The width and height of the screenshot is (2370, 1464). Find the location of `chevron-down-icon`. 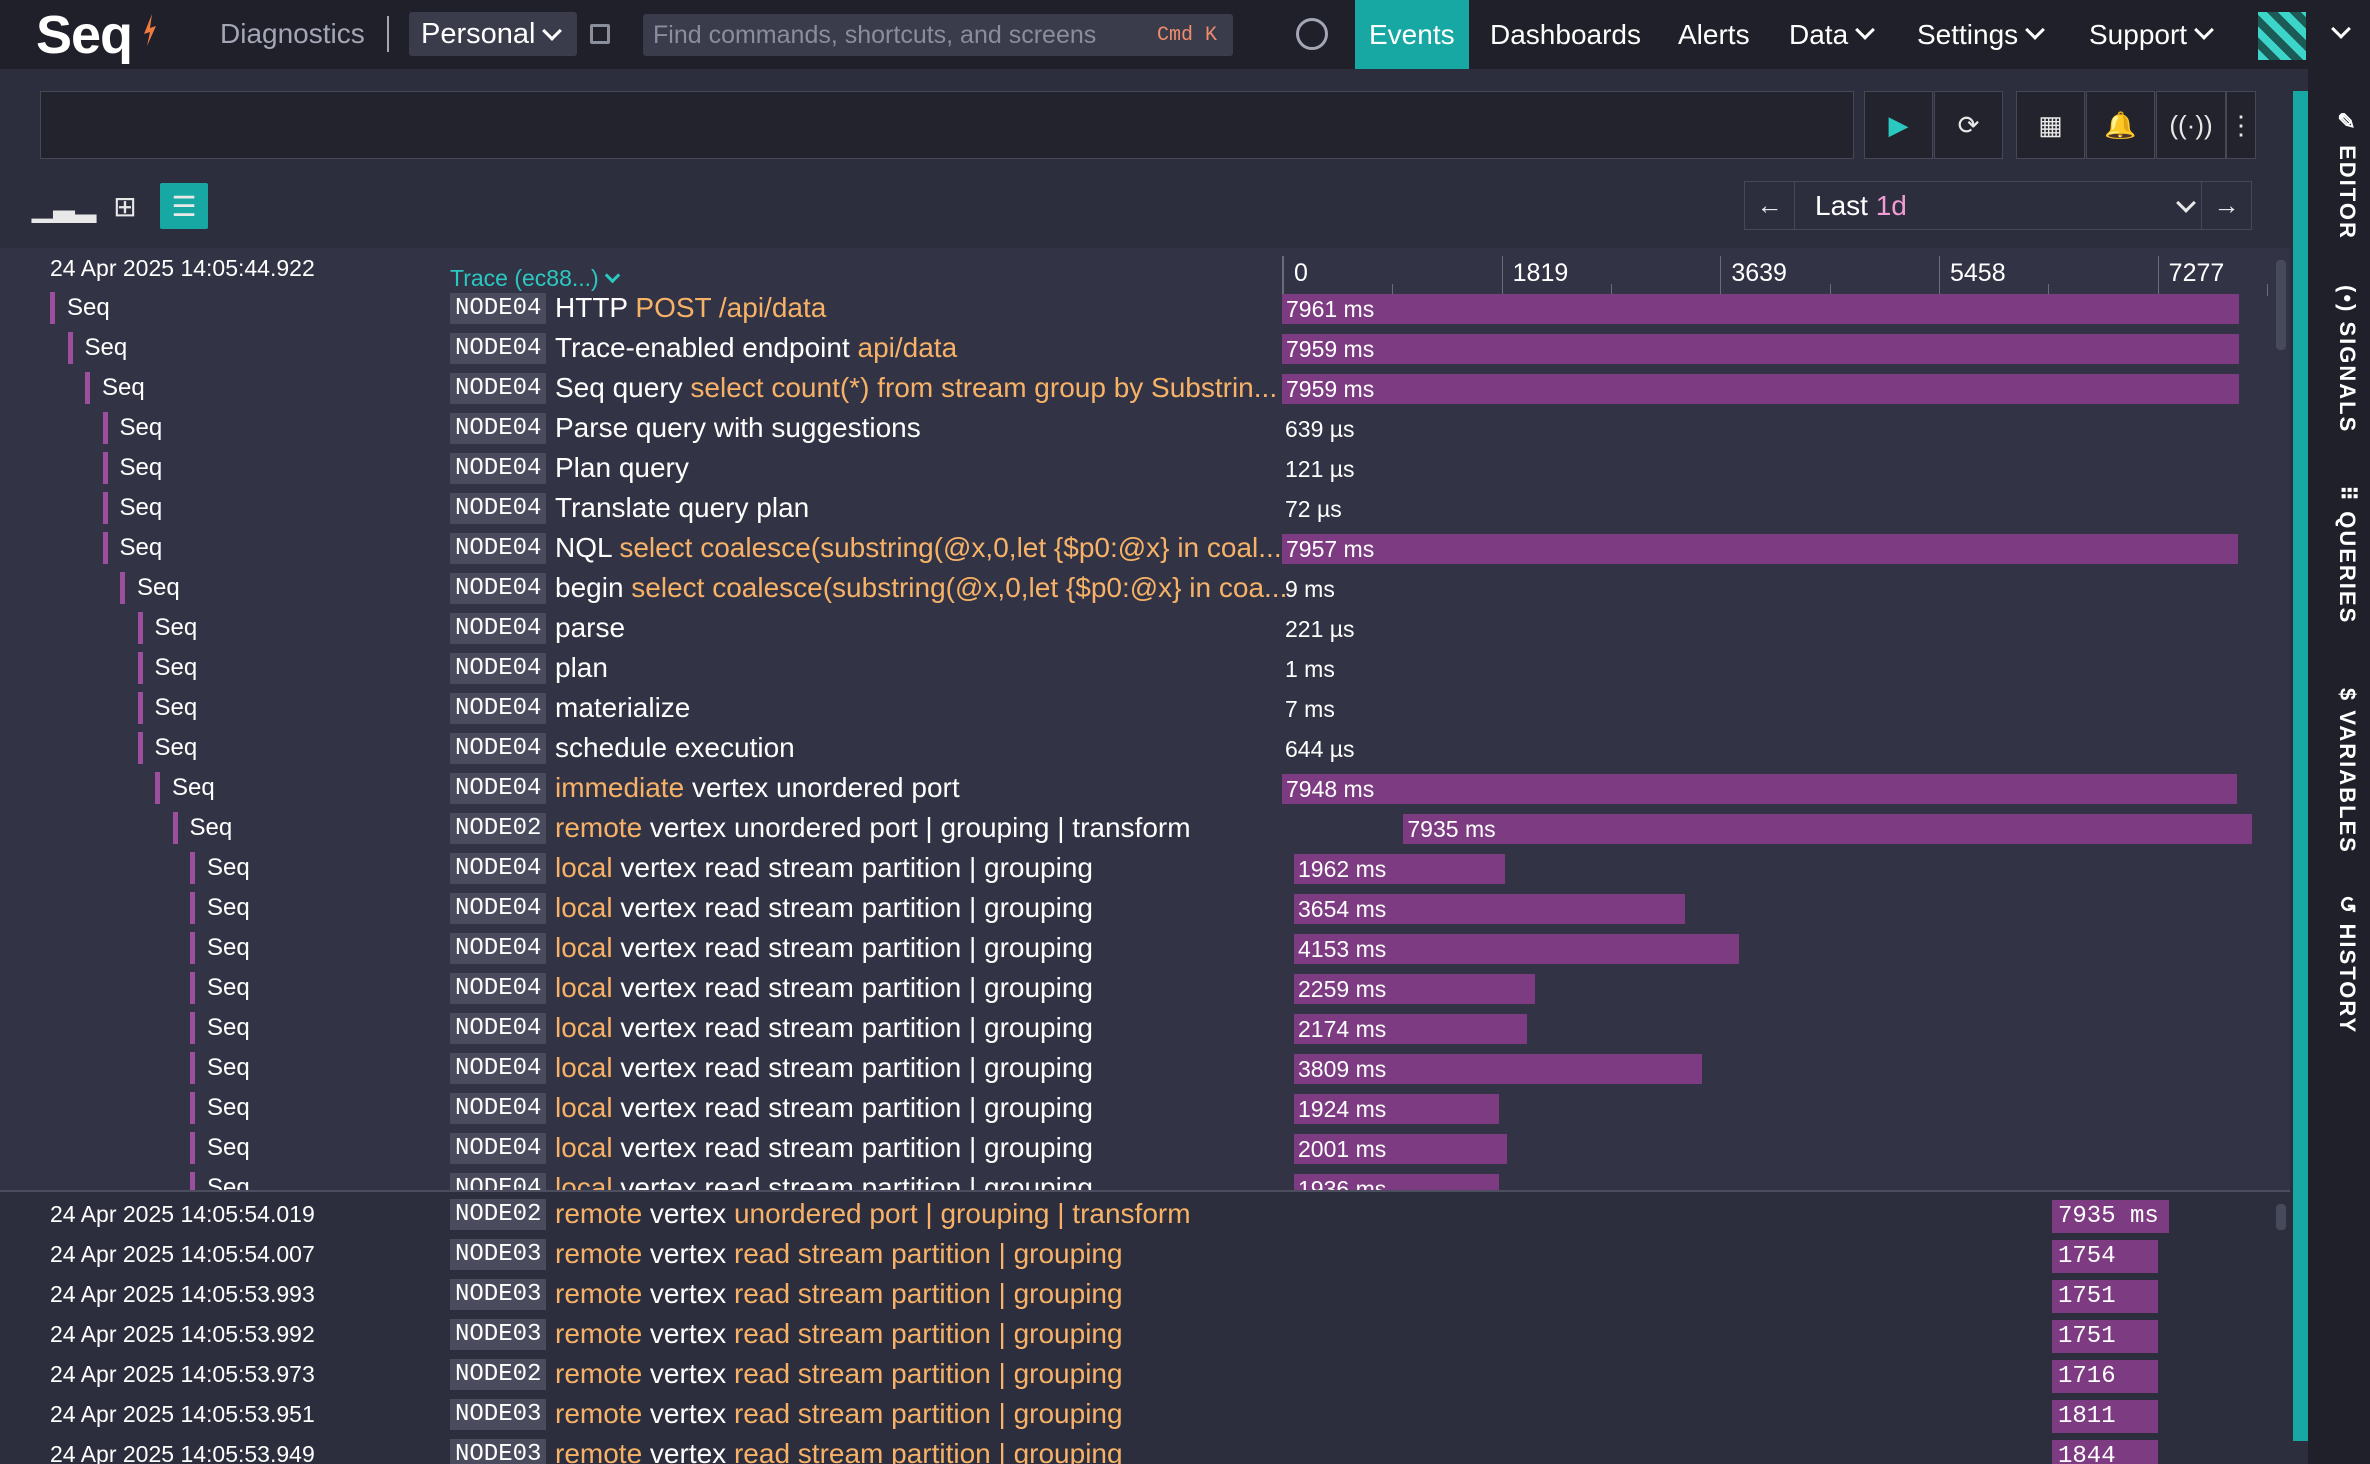

chevron-down-icon is located at coordinates (2341, 29).